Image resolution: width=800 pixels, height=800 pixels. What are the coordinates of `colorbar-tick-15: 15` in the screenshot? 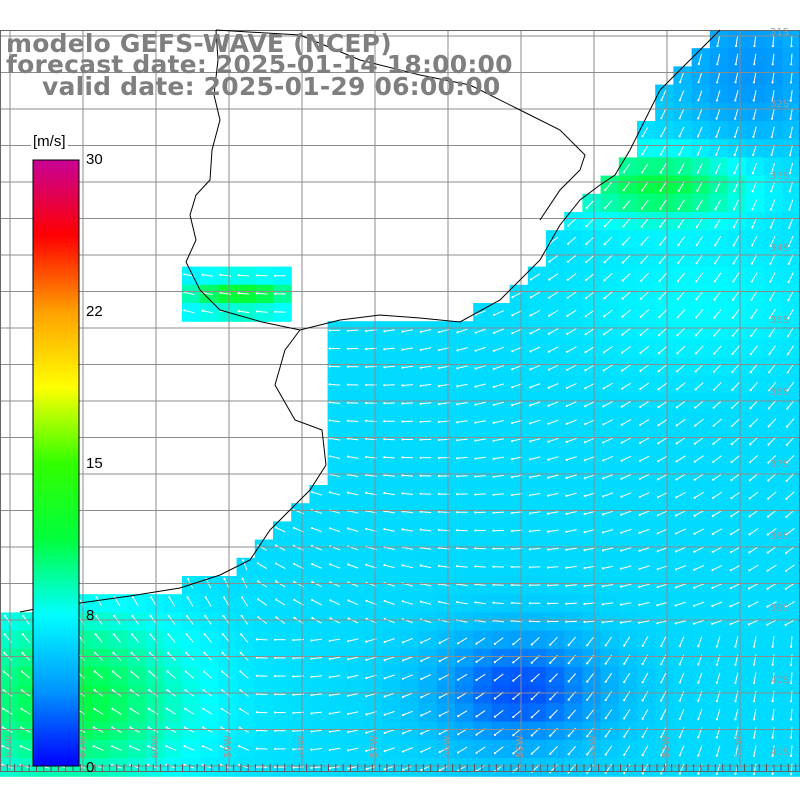 It's located at (94, 463).